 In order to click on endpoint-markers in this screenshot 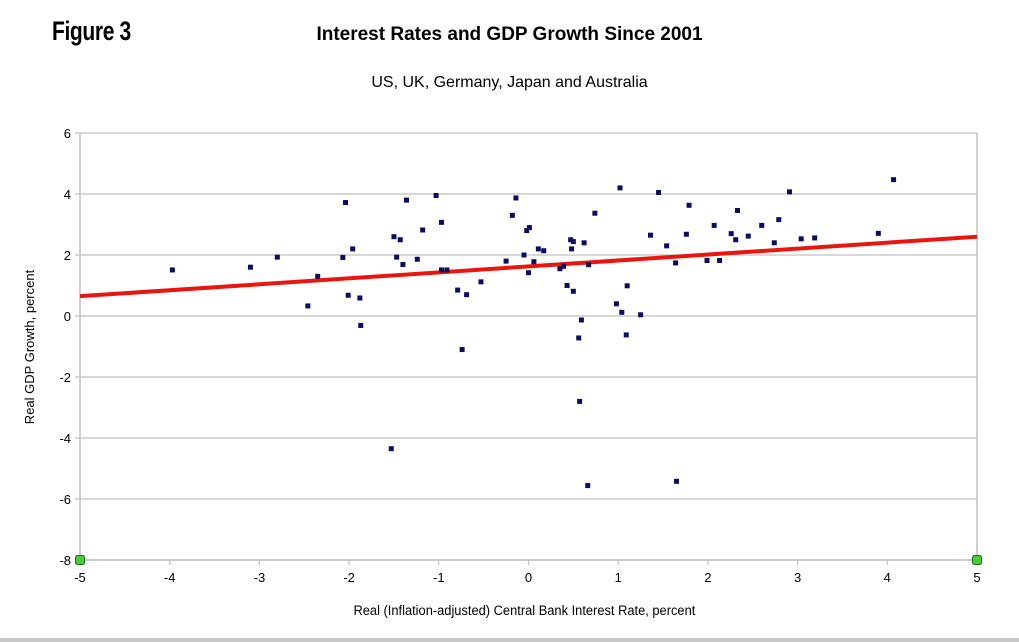, I will do `click(528, 560)`.